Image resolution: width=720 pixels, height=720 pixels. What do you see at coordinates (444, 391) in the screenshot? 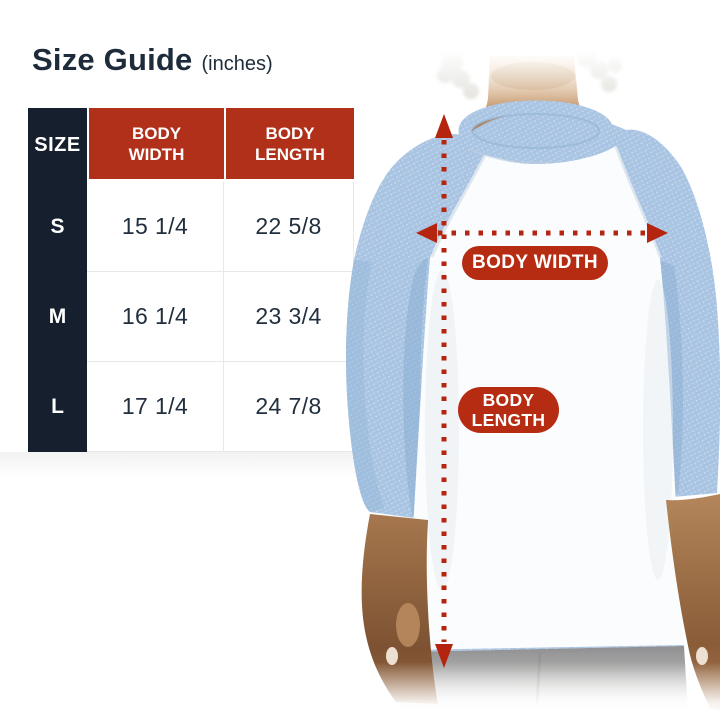
I see `body-length-arrow` at bounding box center [444, 391].